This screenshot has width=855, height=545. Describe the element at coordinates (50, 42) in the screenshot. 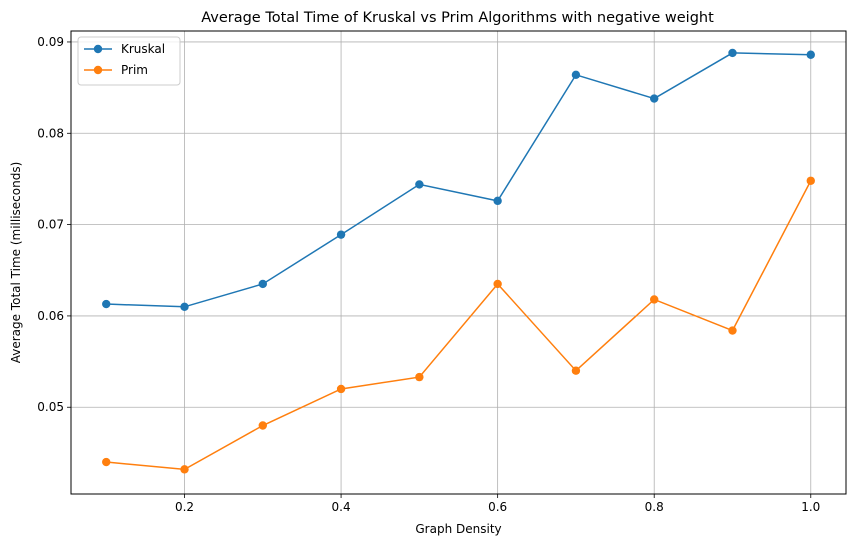

I see `y-tick-label: 0.09` at that location.